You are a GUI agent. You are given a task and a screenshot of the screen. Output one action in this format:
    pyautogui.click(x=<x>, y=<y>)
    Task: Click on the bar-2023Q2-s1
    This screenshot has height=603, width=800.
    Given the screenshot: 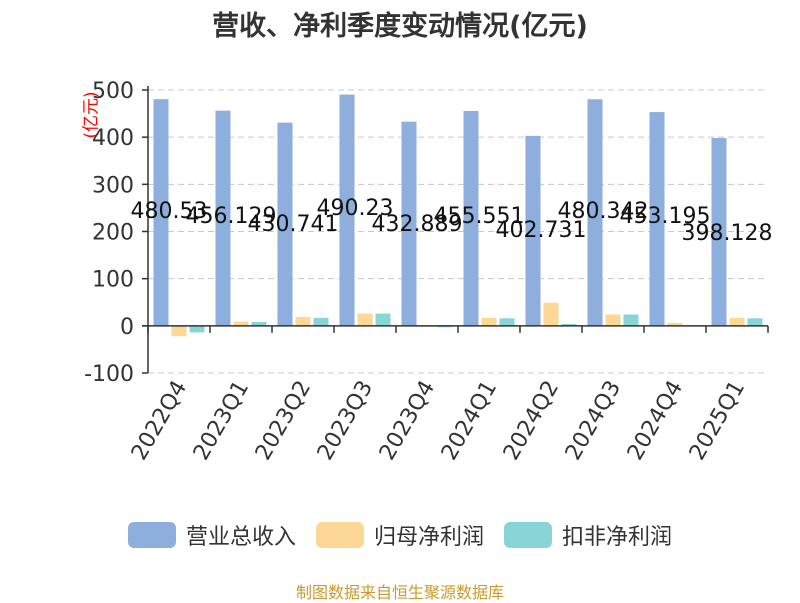 What is the action you would take?
    pyautogui.click(x=303, y=321)
    